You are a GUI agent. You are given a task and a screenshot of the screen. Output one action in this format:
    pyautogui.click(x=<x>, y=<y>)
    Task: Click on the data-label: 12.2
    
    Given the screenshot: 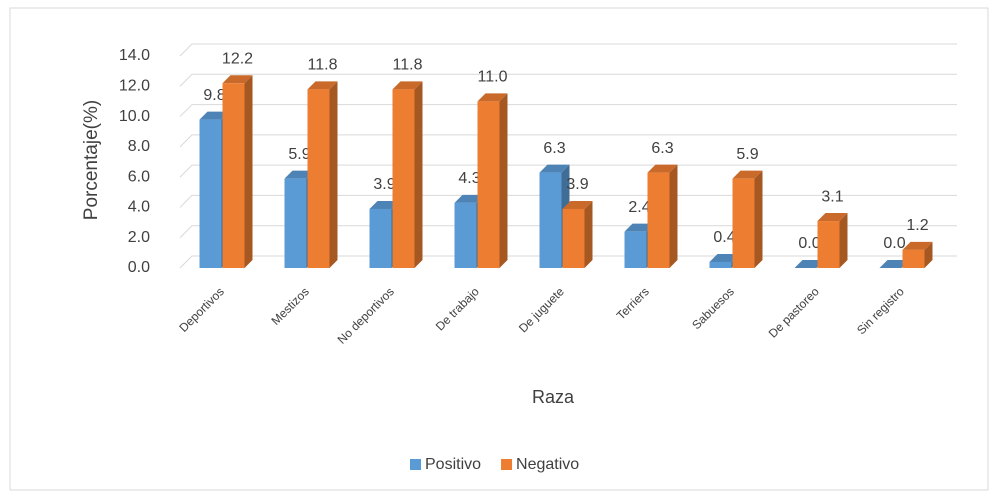 What is the action you would take?
    pyautogui.click(x=237, y=58)
    